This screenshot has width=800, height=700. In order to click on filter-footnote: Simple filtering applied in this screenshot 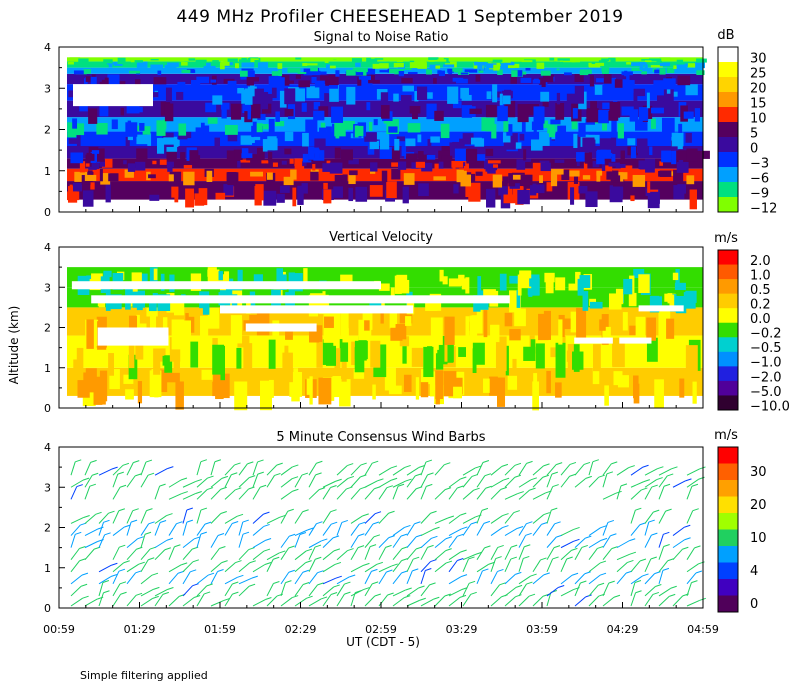, I will do `click(144, 675)`.